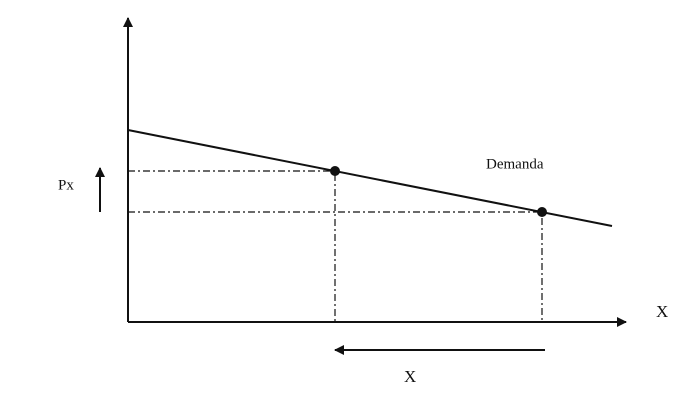 The width and height of the screenshot is (700, 400). I want to click on curve-label: Demanda, so click(515, 164).